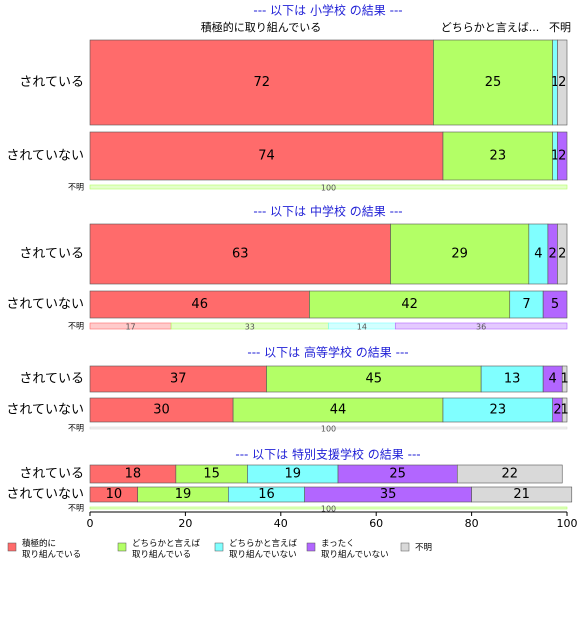 This screenshot has height=640, width=580. What do you see at coordinates (114, 494) in the screenshot?
I see `value-label: 10` at bounding box center [114, 494].